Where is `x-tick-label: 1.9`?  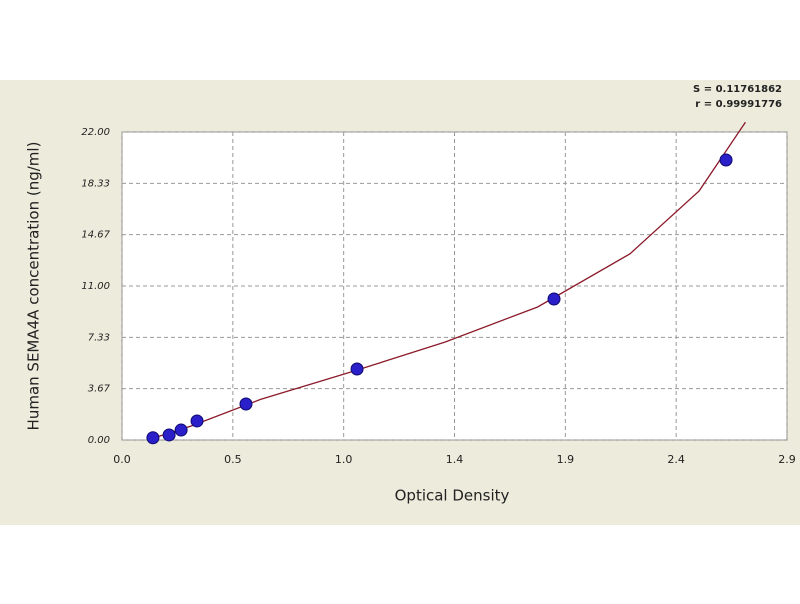 x-tick-label: 1.9 is located at coordinates (566, 459).